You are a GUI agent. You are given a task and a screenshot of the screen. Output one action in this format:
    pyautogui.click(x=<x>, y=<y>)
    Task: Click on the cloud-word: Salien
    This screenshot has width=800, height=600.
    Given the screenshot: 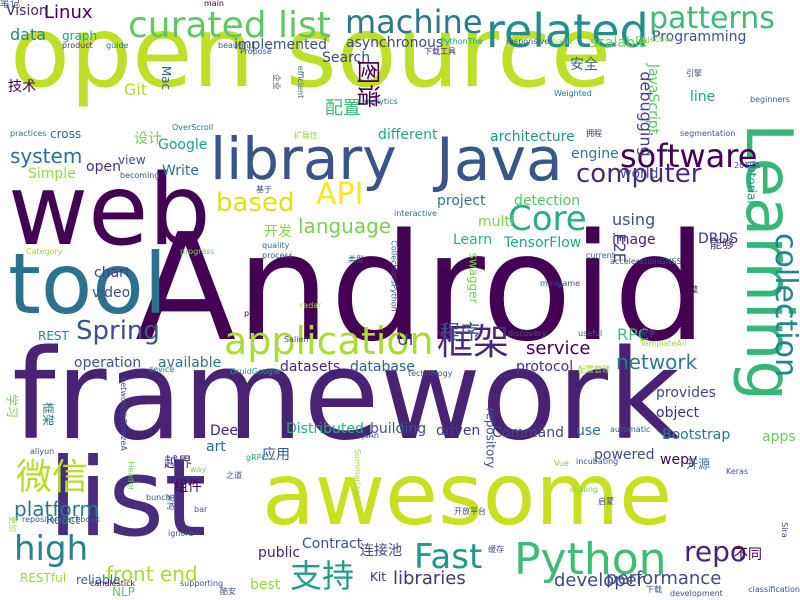 What is the action you would take?
    pyautogui.click(x=296, y=339)
    